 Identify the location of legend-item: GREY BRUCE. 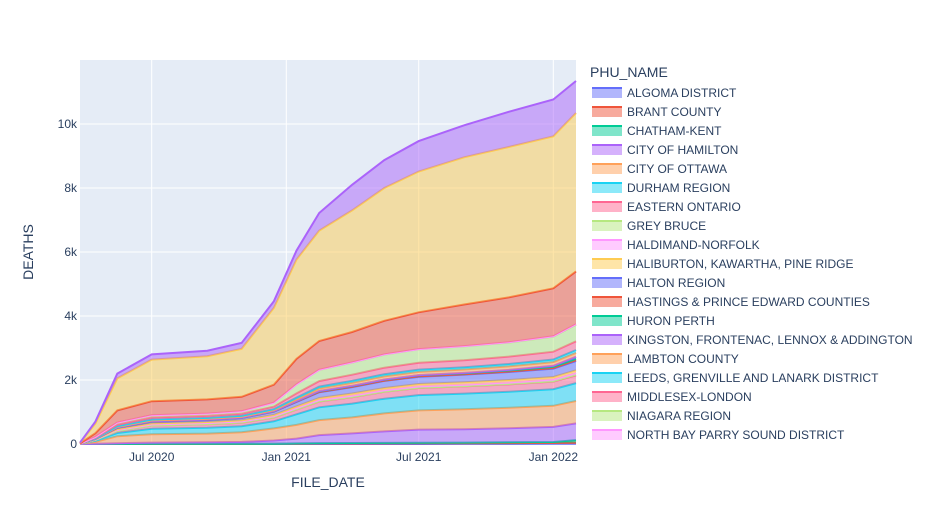
(649, 226).